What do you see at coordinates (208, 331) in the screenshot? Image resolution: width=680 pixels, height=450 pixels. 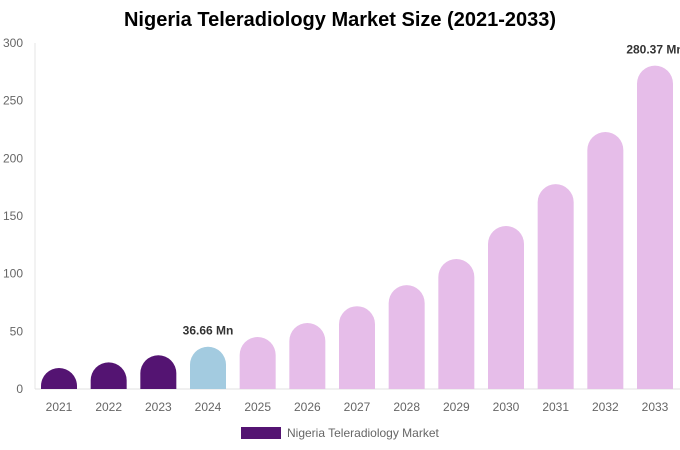 I see `data-label: 36.66 Mn` at bounding box center [208, 331].